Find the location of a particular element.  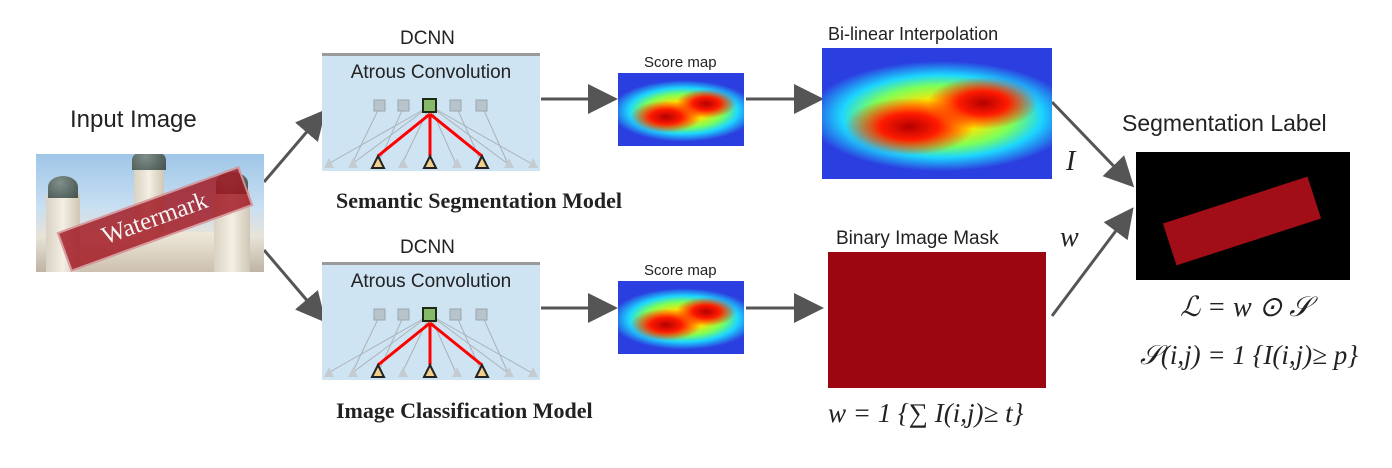

top-score-map is located at coordinates (681, 109).